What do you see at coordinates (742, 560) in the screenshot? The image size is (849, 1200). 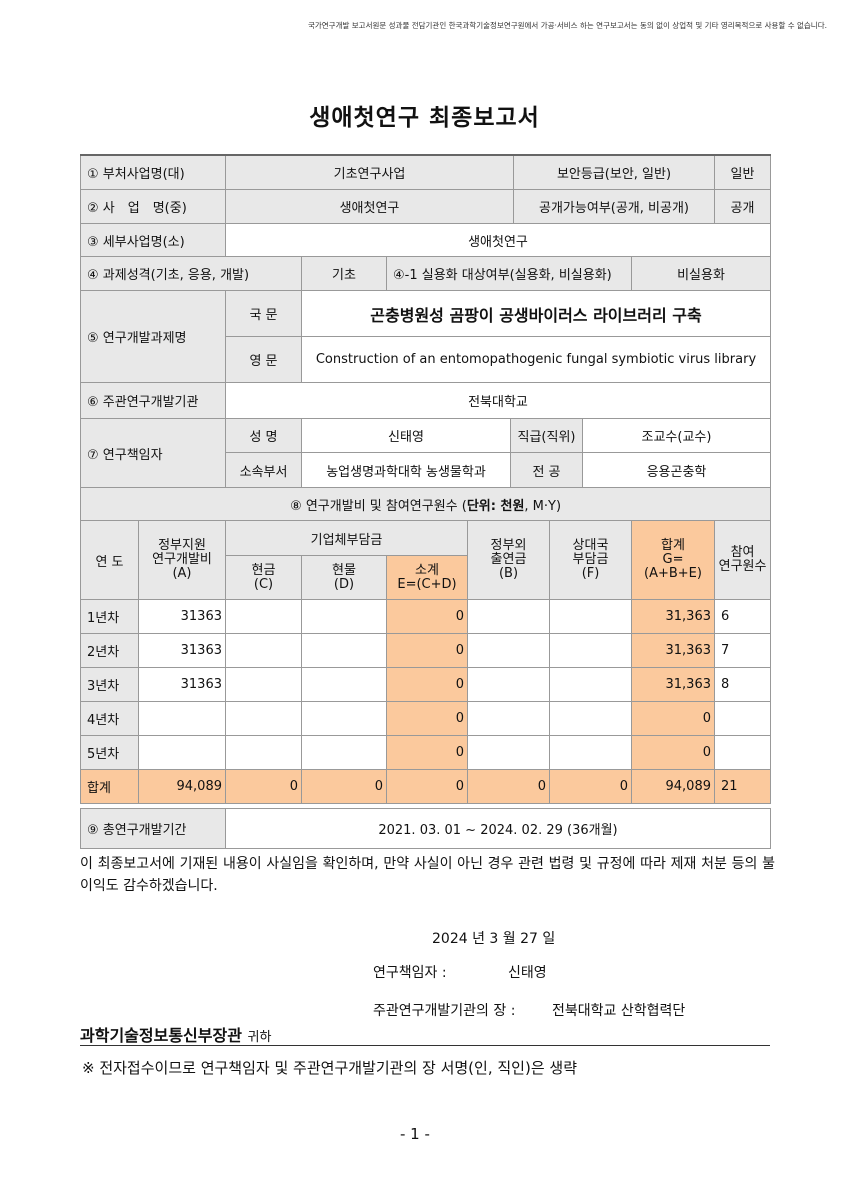 I see `header-people: 참여 연구원수` at bounding box center [742, 560].